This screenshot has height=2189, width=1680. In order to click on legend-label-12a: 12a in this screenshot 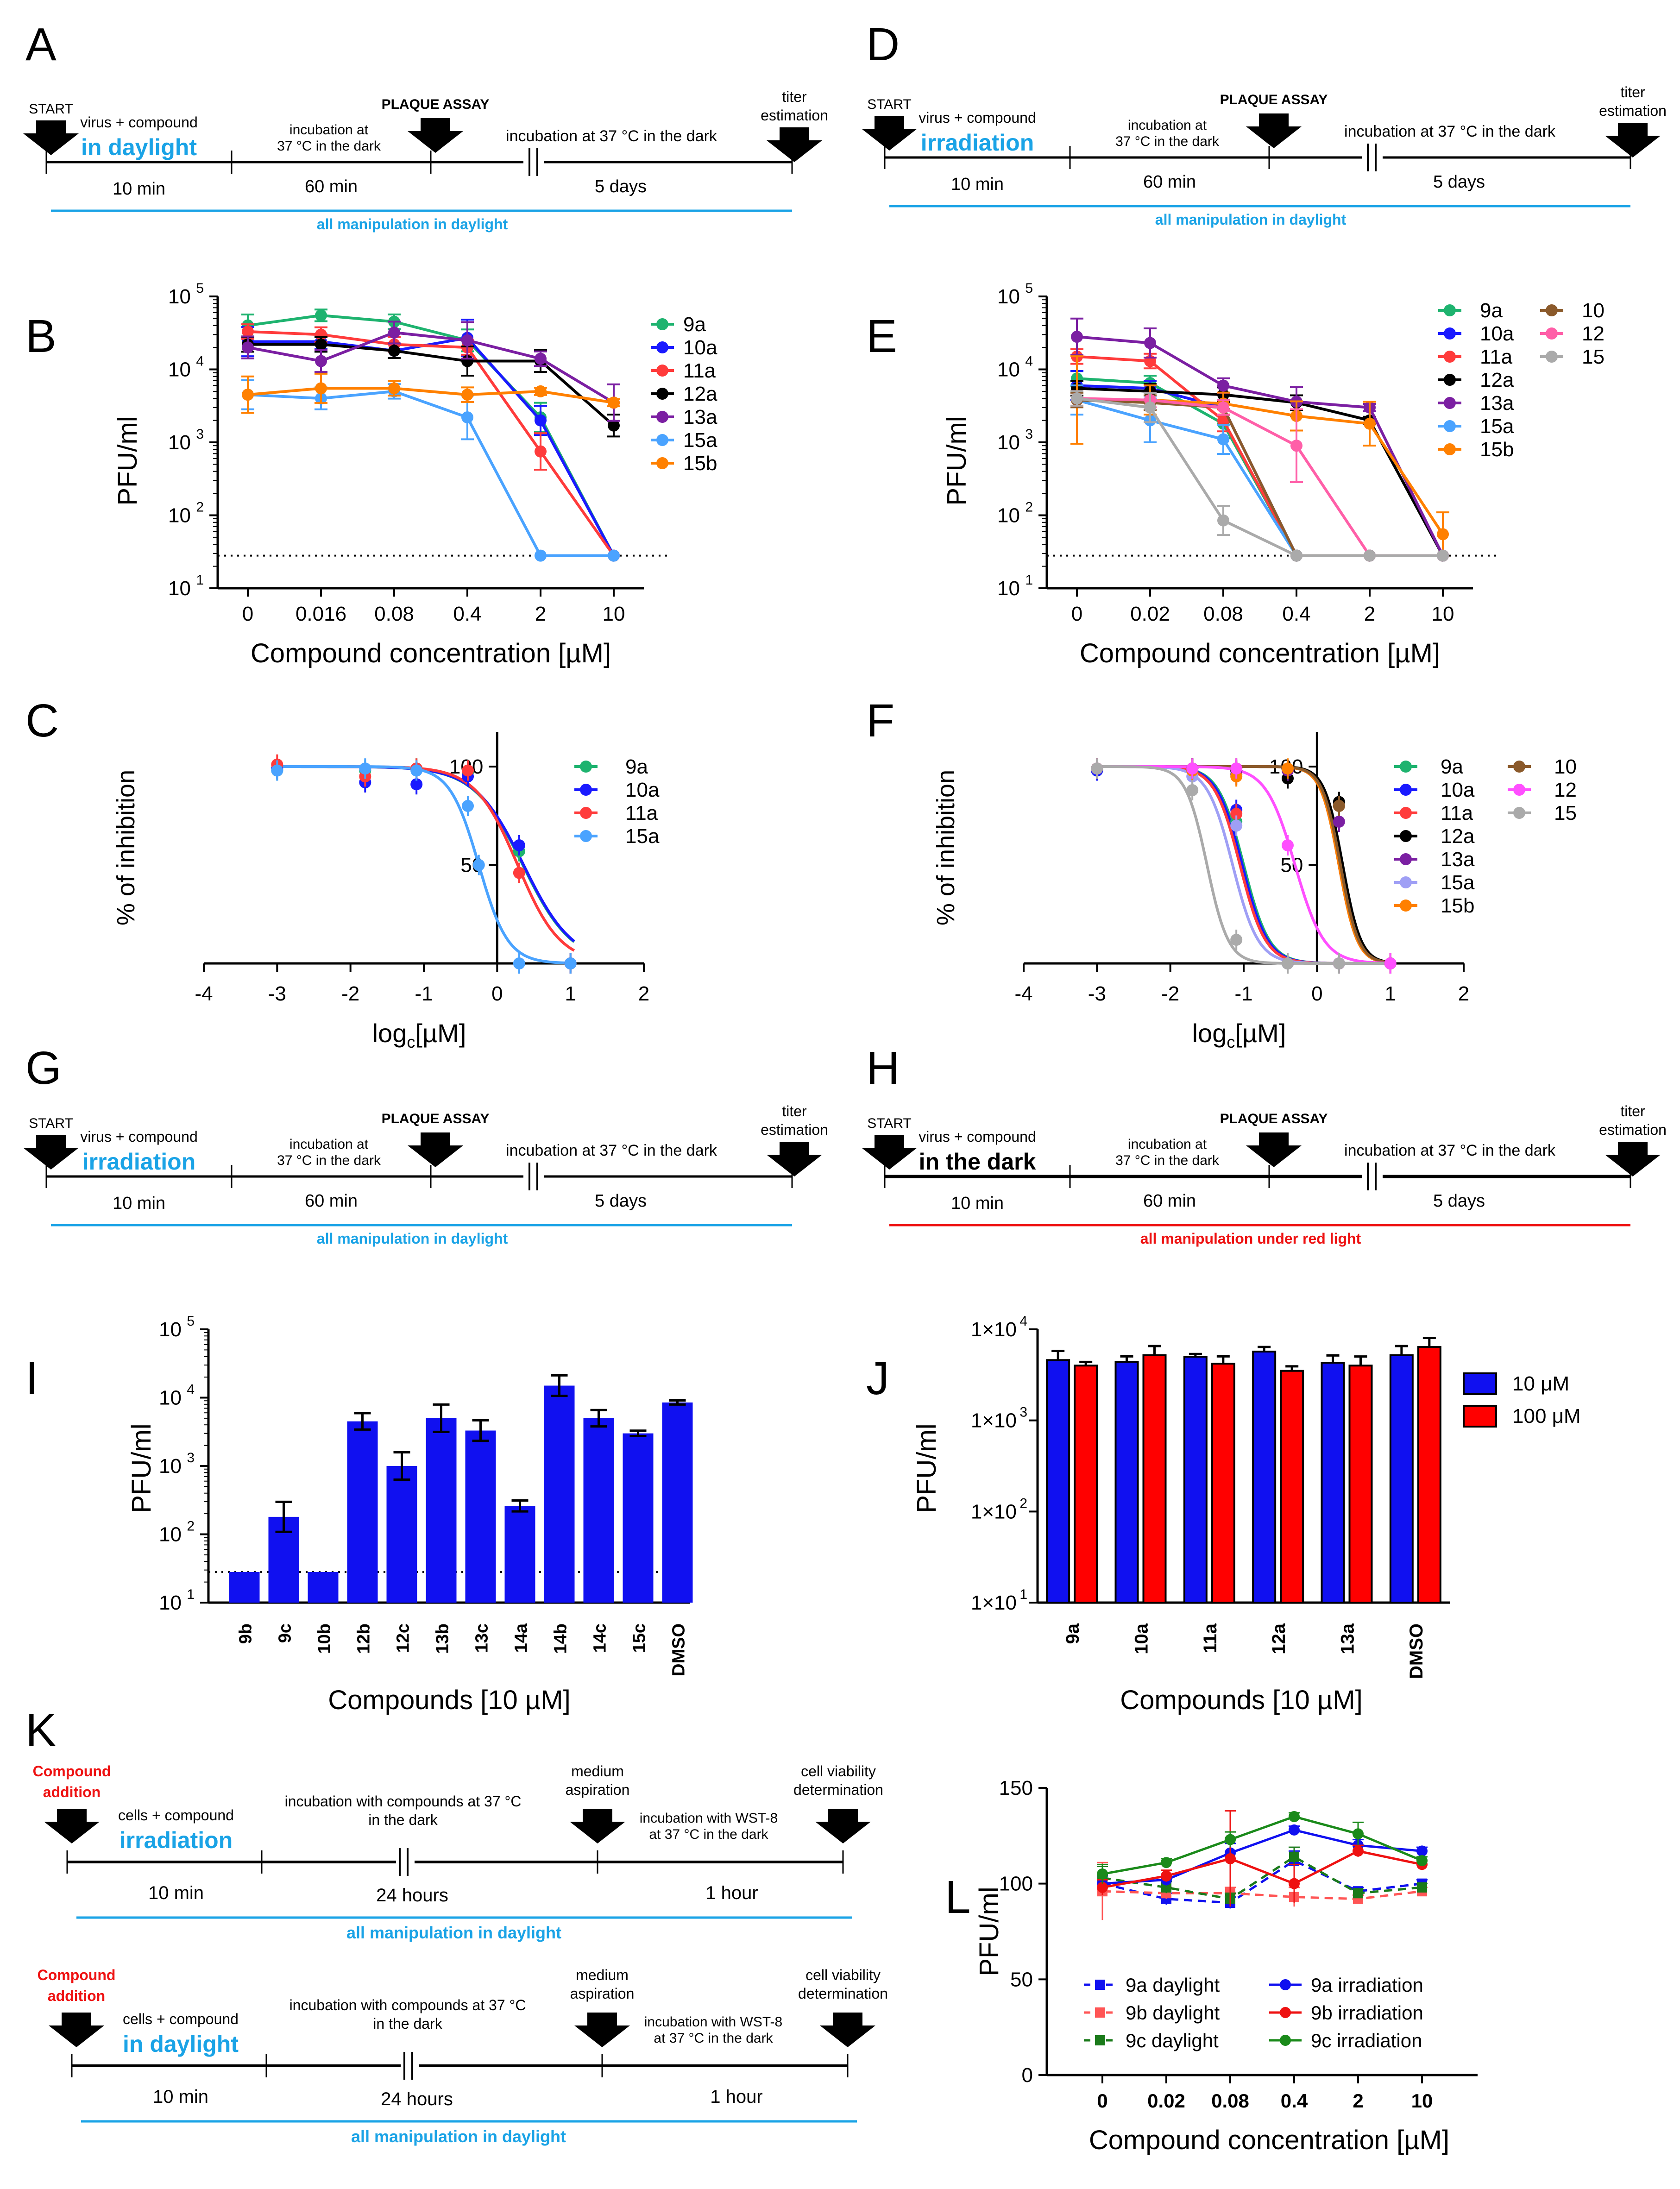, I will do `click(700, 394)`.